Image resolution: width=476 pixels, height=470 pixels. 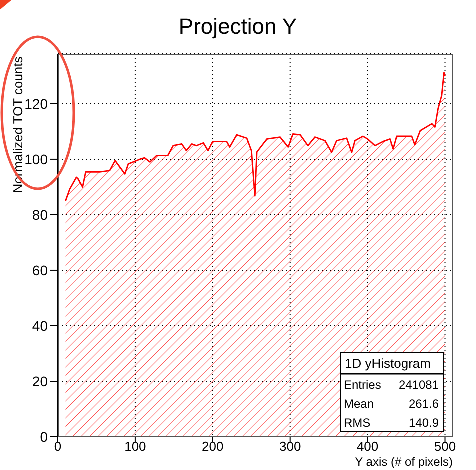 I want to click on x-tick-label: 400, so click(x=367, y=446).